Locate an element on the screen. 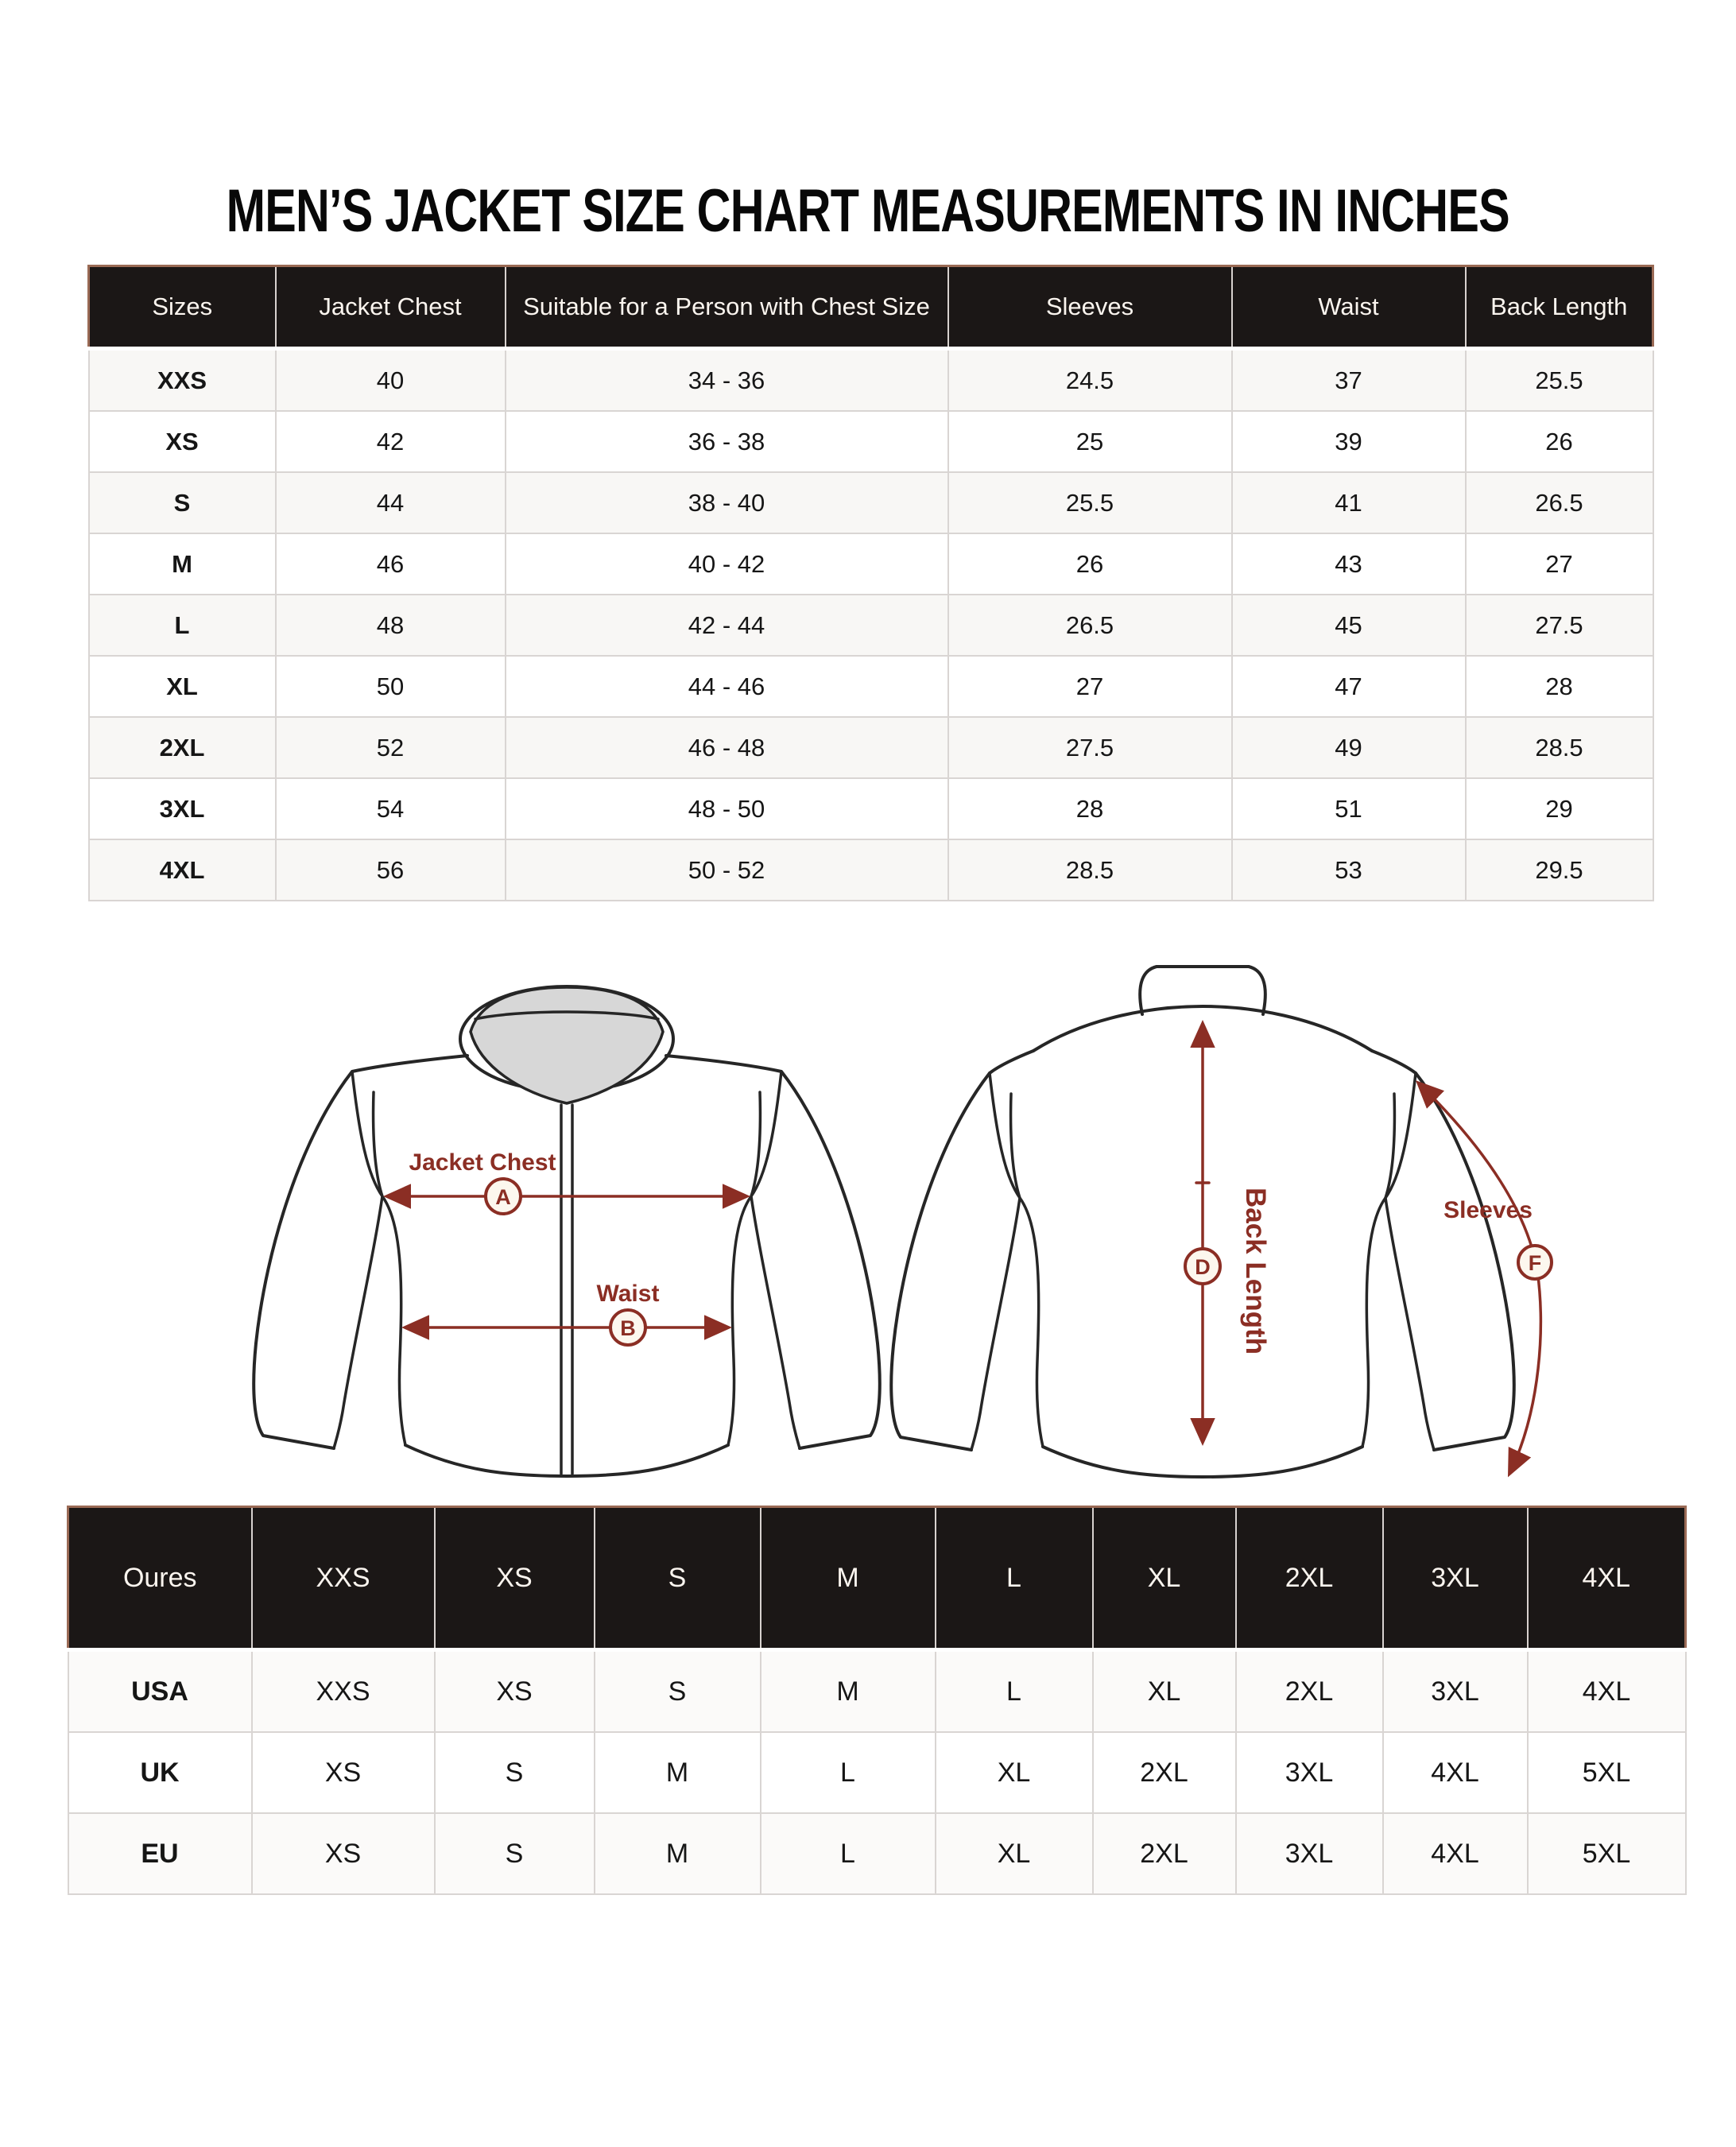  table-row: XXS 40 34 - 36 24.5 37 25.5 is located at coordinates (870, 379).